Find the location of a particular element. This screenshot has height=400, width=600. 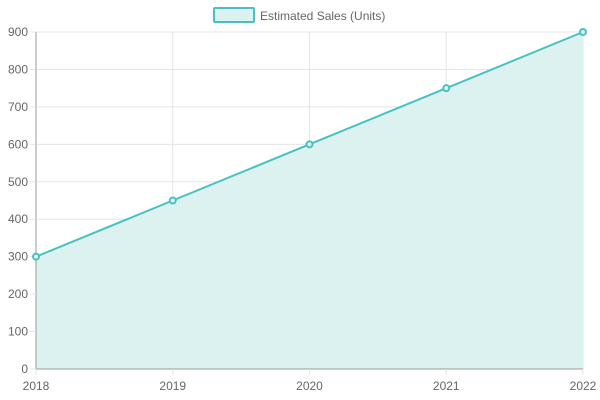

x-tick-label: 2020 is located at coordinates (309, 386).